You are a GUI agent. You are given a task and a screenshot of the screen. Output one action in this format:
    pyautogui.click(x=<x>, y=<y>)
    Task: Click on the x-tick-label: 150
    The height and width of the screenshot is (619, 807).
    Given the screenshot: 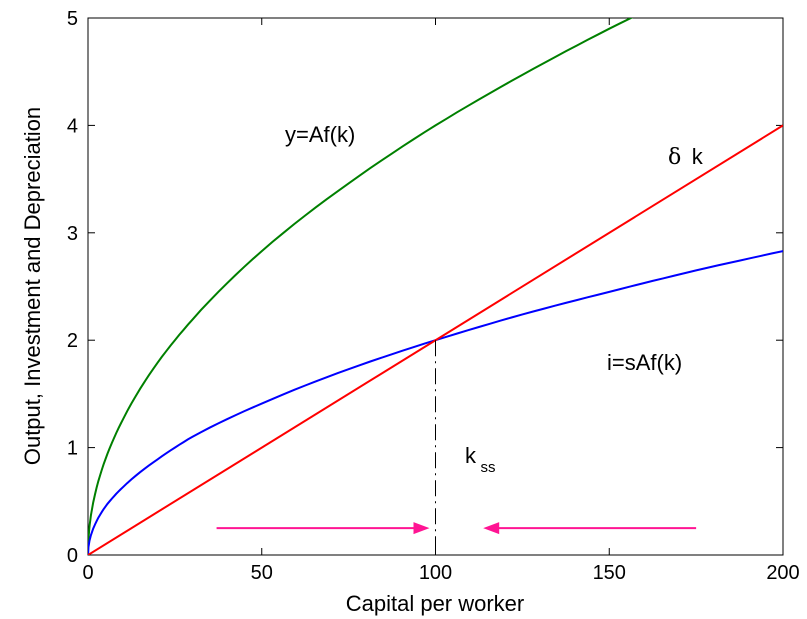 What is the action you would take?
    pyautogui.click(x=609, y=573)
    